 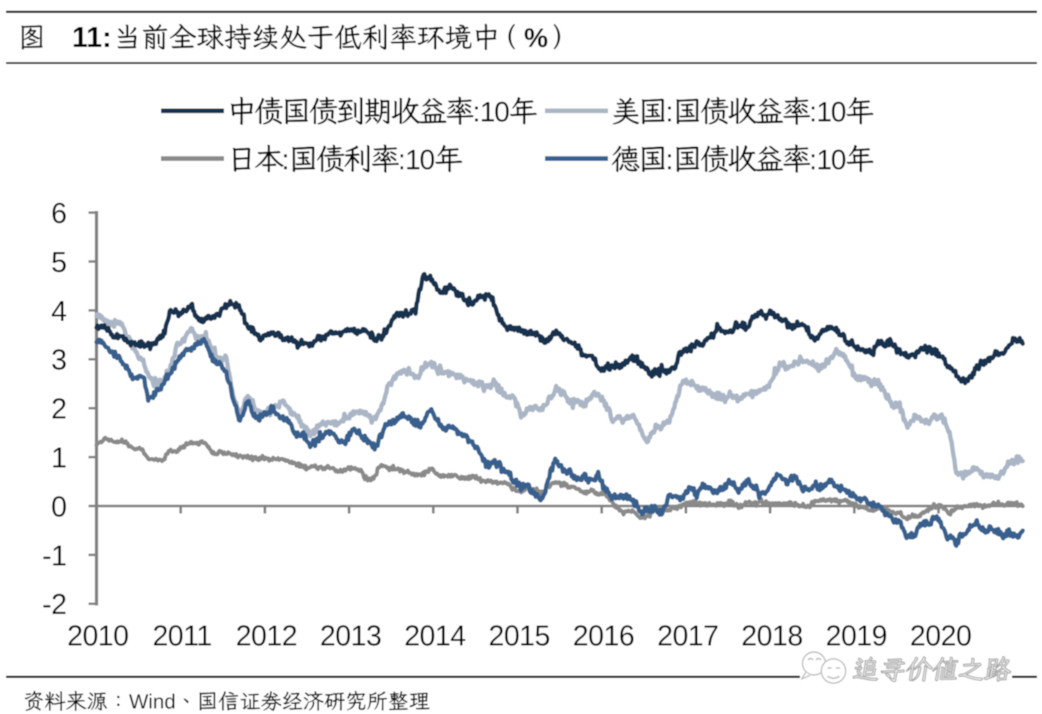 I want to click on svg-text: 2019, so click(x=856, y=637).